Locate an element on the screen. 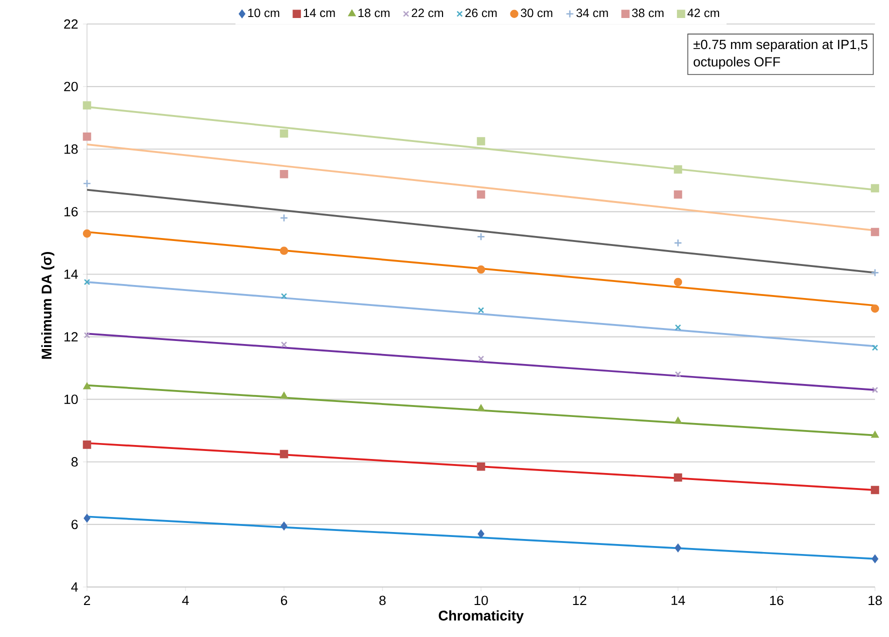 The width and height of the screenshot is (889, 637). y-tick-label: 12 is located at coordinates (71, 337).